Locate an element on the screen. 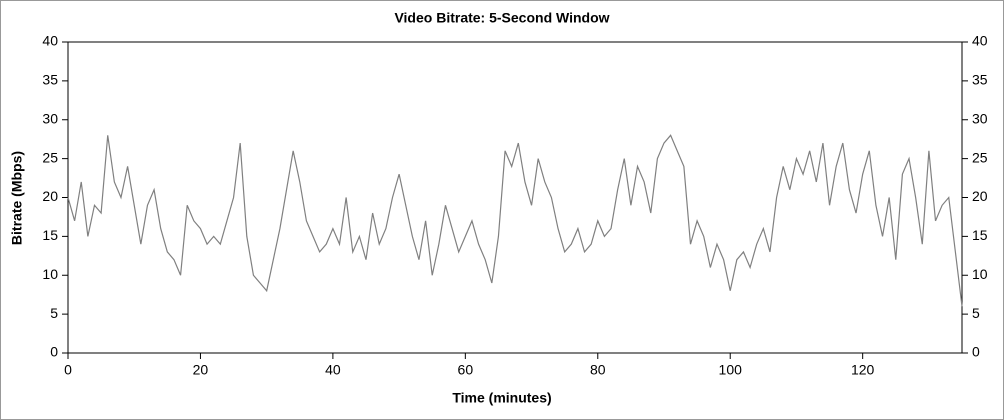 The image size is (1004, 420). x-tick-label: 120 is located at coordinates (863, 370).